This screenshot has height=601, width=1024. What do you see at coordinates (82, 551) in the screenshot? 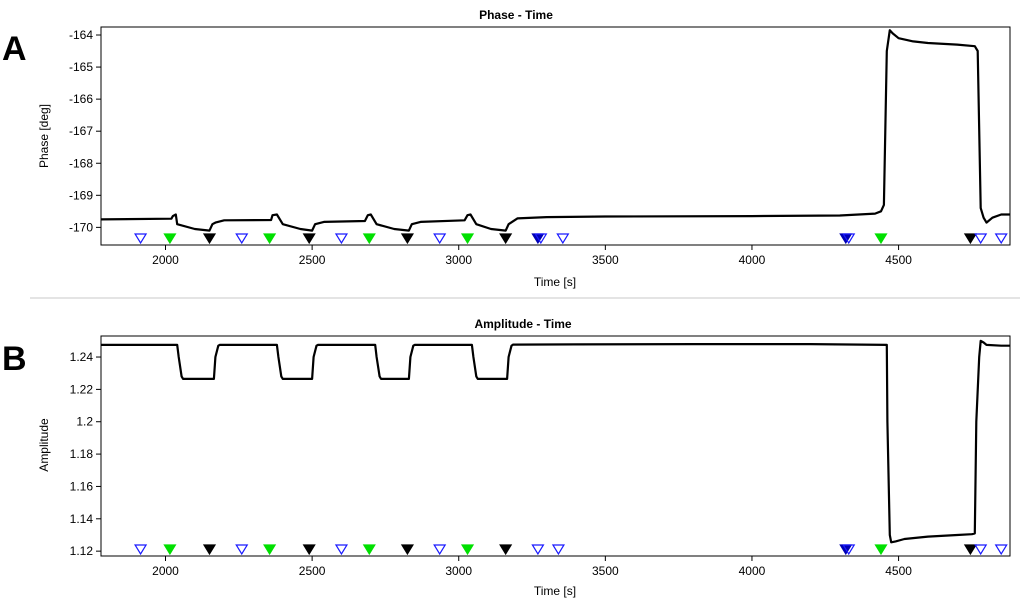
I see `y-tick-label: 1.12` at bounding box center [82, 551].